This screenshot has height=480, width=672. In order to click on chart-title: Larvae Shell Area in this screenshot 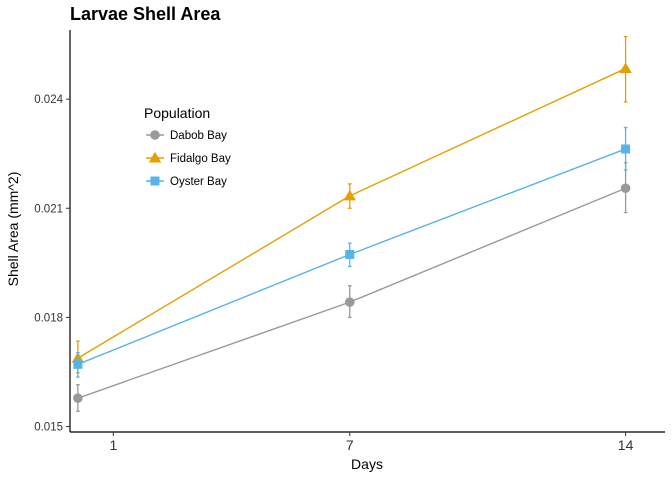, I will do `click(145, 14)`.